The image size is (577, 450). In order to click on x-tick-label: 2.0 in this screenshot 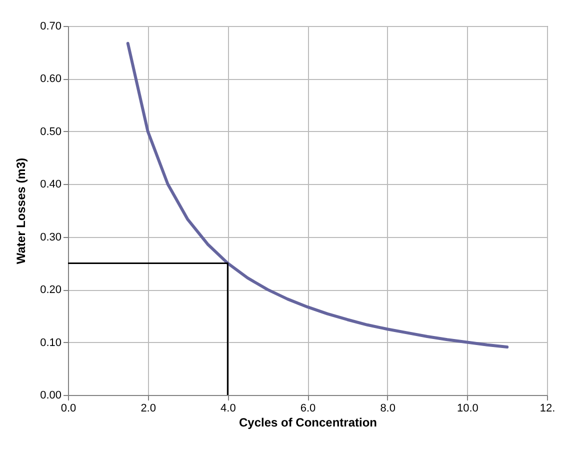, I will do `click(148, 408)`.